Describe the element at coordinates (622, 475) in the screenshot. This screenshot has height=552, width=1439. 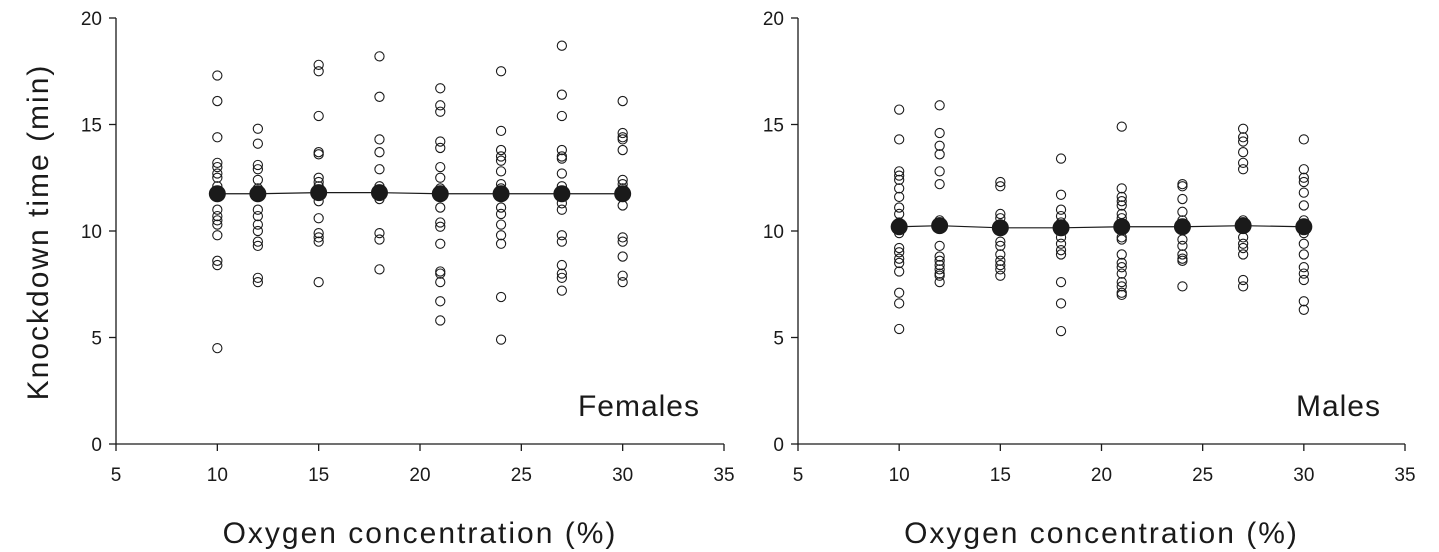
I see `x-tick-label: 30` at that location.